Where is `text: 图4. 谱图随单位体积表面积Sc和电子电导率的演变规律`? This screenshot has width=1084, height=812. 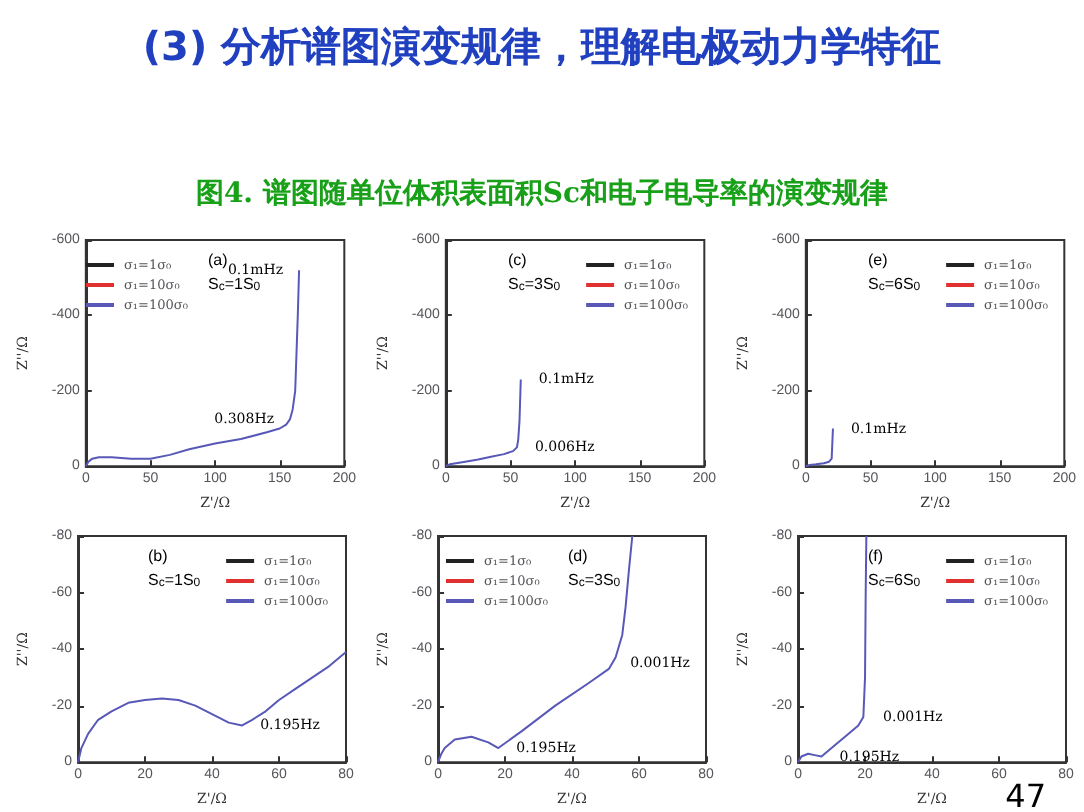 text: 图4. 谱图随单位体积表面积Sc和电子电导率的演变规律 is located at coordinates (542, 194).